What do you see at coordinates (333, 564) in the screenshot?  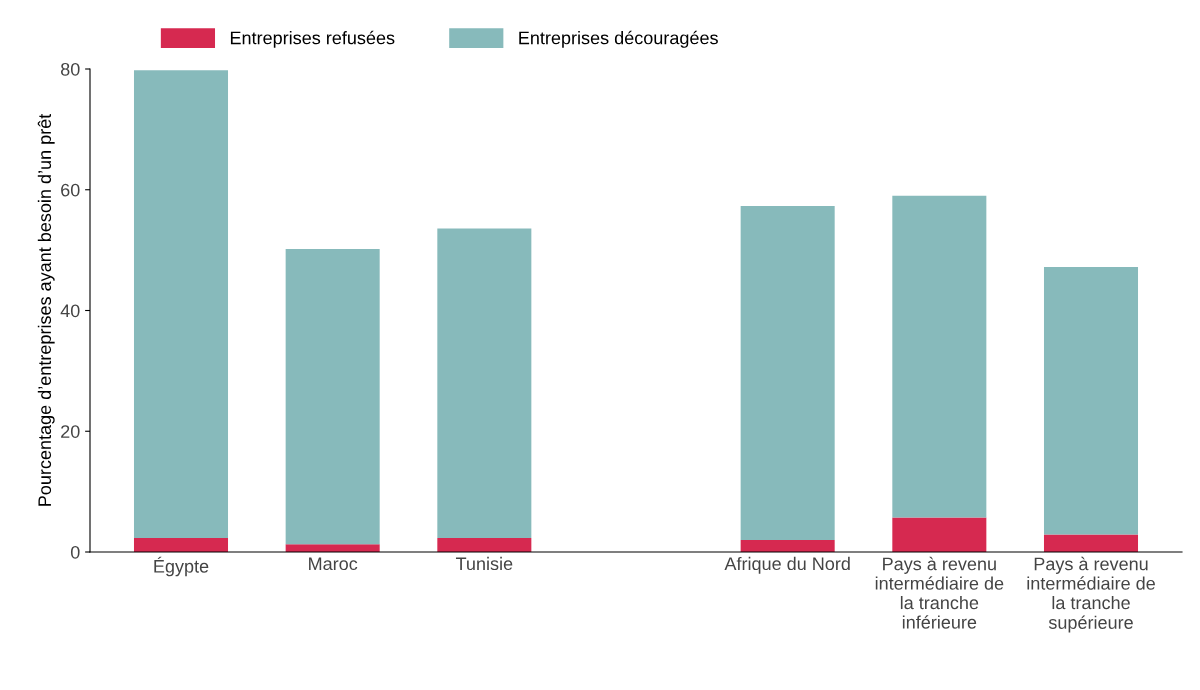 I see `x-tick-label: Maroc` at bounding box center [333, 564].